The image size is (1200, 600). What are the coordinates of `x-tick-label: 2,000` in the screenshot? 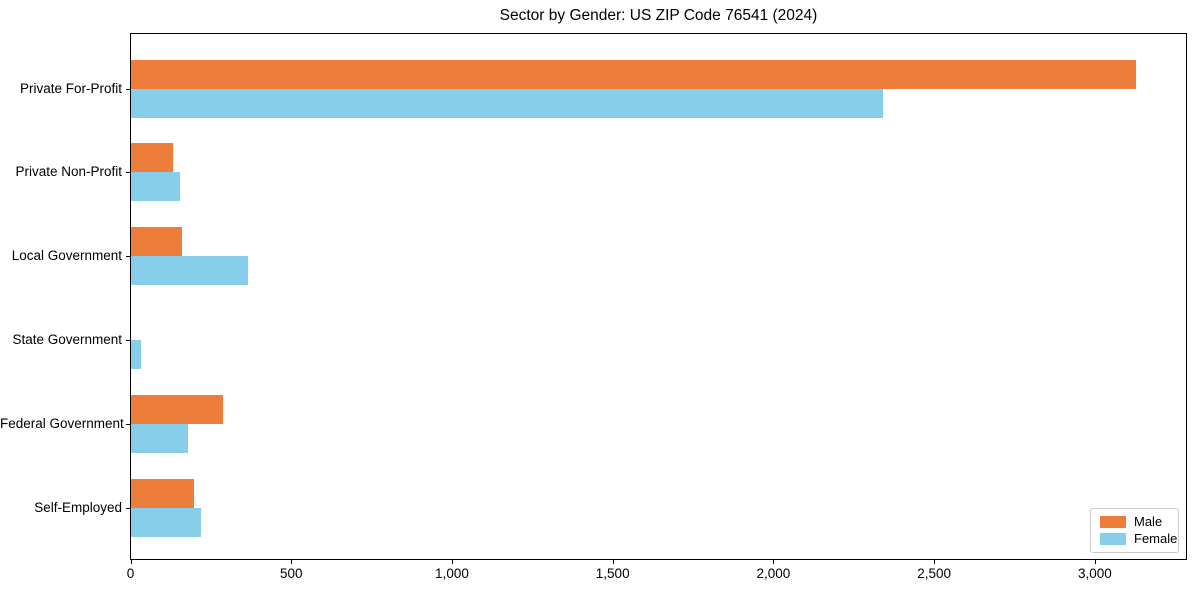 It's located at (773, 573).